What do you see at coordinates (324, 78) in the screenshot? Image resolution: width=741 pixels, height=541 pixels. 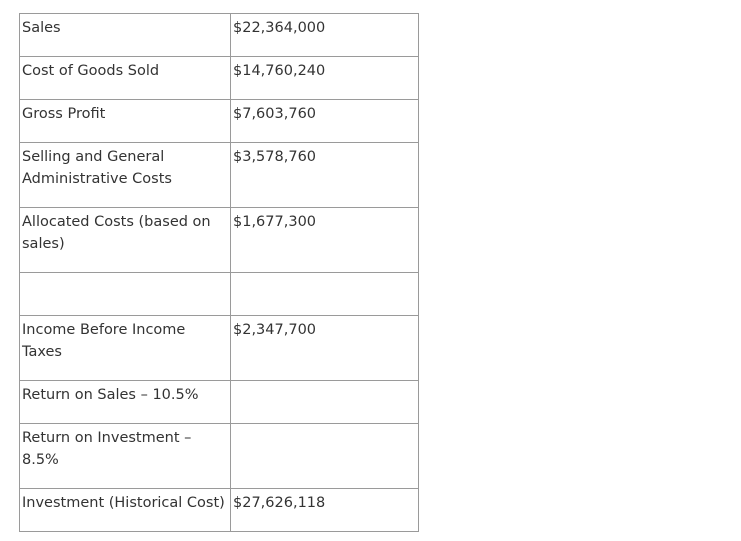 I see `row-value-cost-of-goods-sold: $14,760,240` at bounding box center [324, 78].